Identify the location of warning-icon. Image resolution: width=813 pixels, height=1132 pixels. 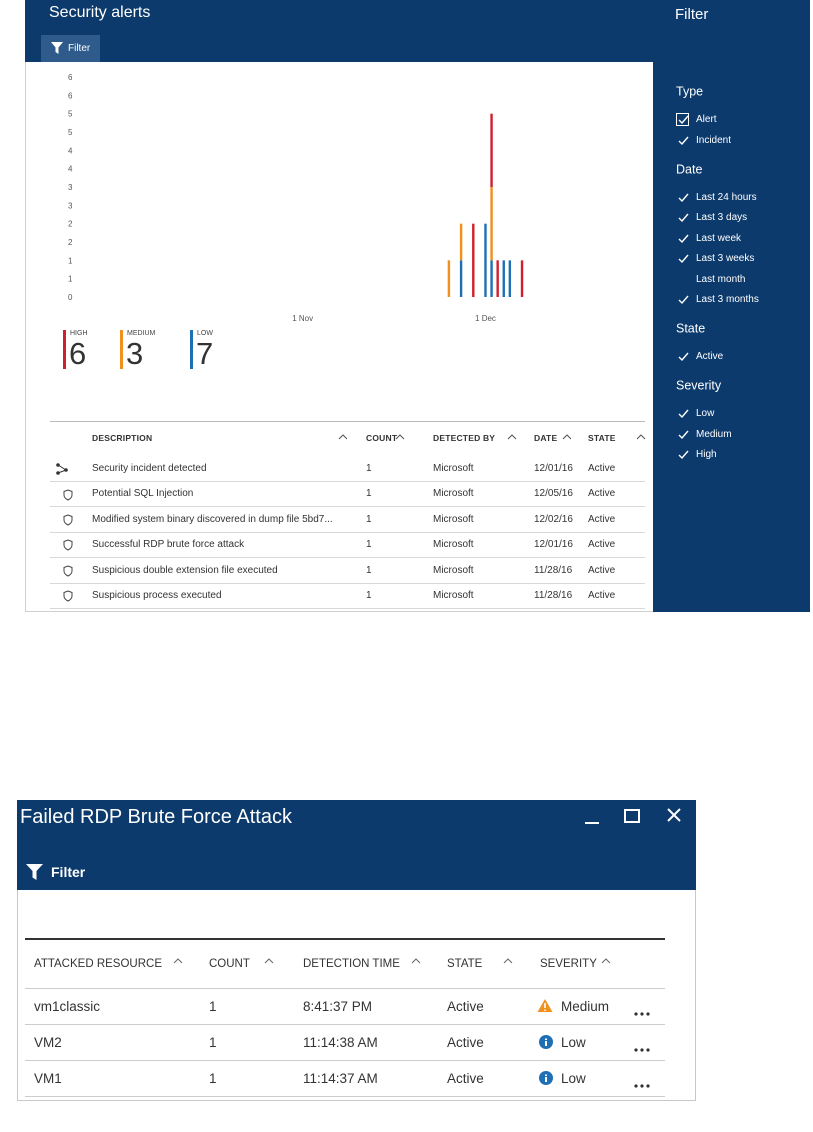
(545, 1005).